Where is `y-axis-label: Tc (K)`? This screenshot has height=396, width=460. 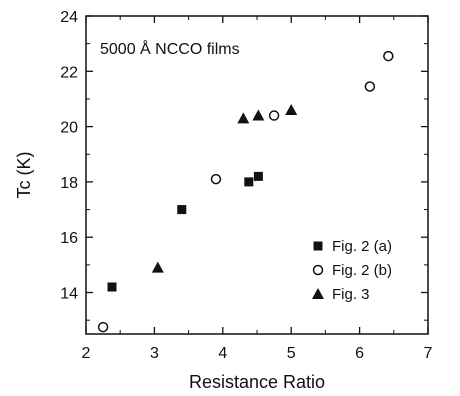 y-axis-label: Tc (K) is located at coordinates (24, 175).